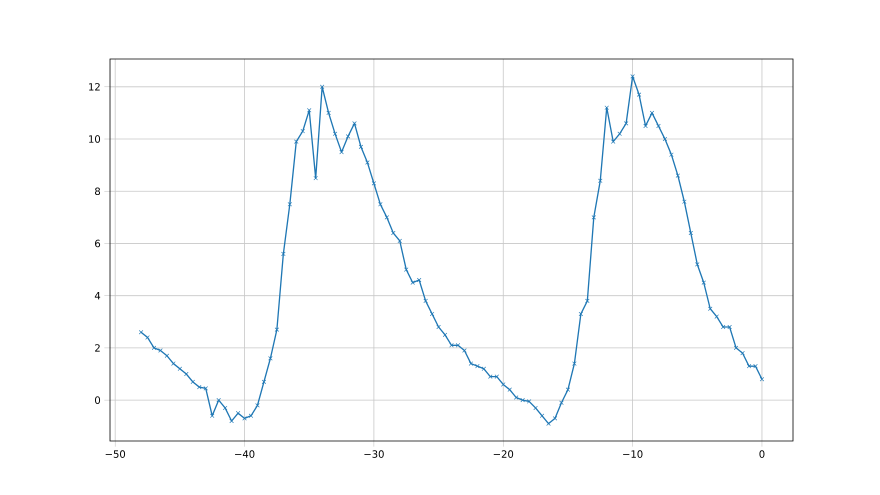 Image resolution: width=880 pixels, height=495 pixels. Describe the element at coordinates (97, 400) in the screenshot. I see `y-tick-label: 0` at that location.